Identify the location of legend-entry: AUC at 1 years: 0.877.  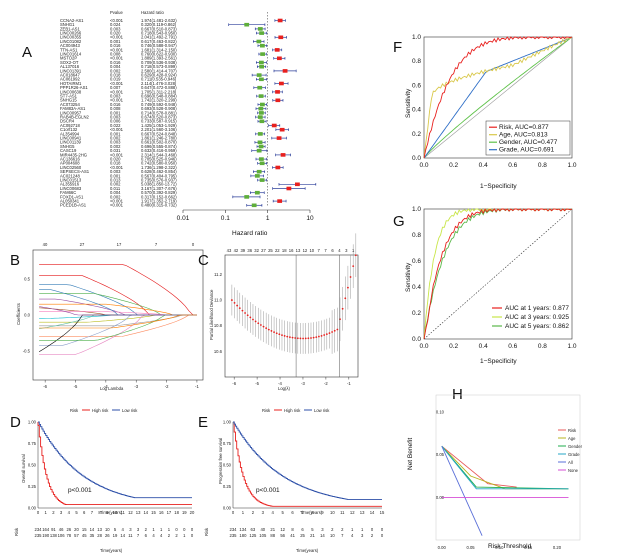
(537, 308).